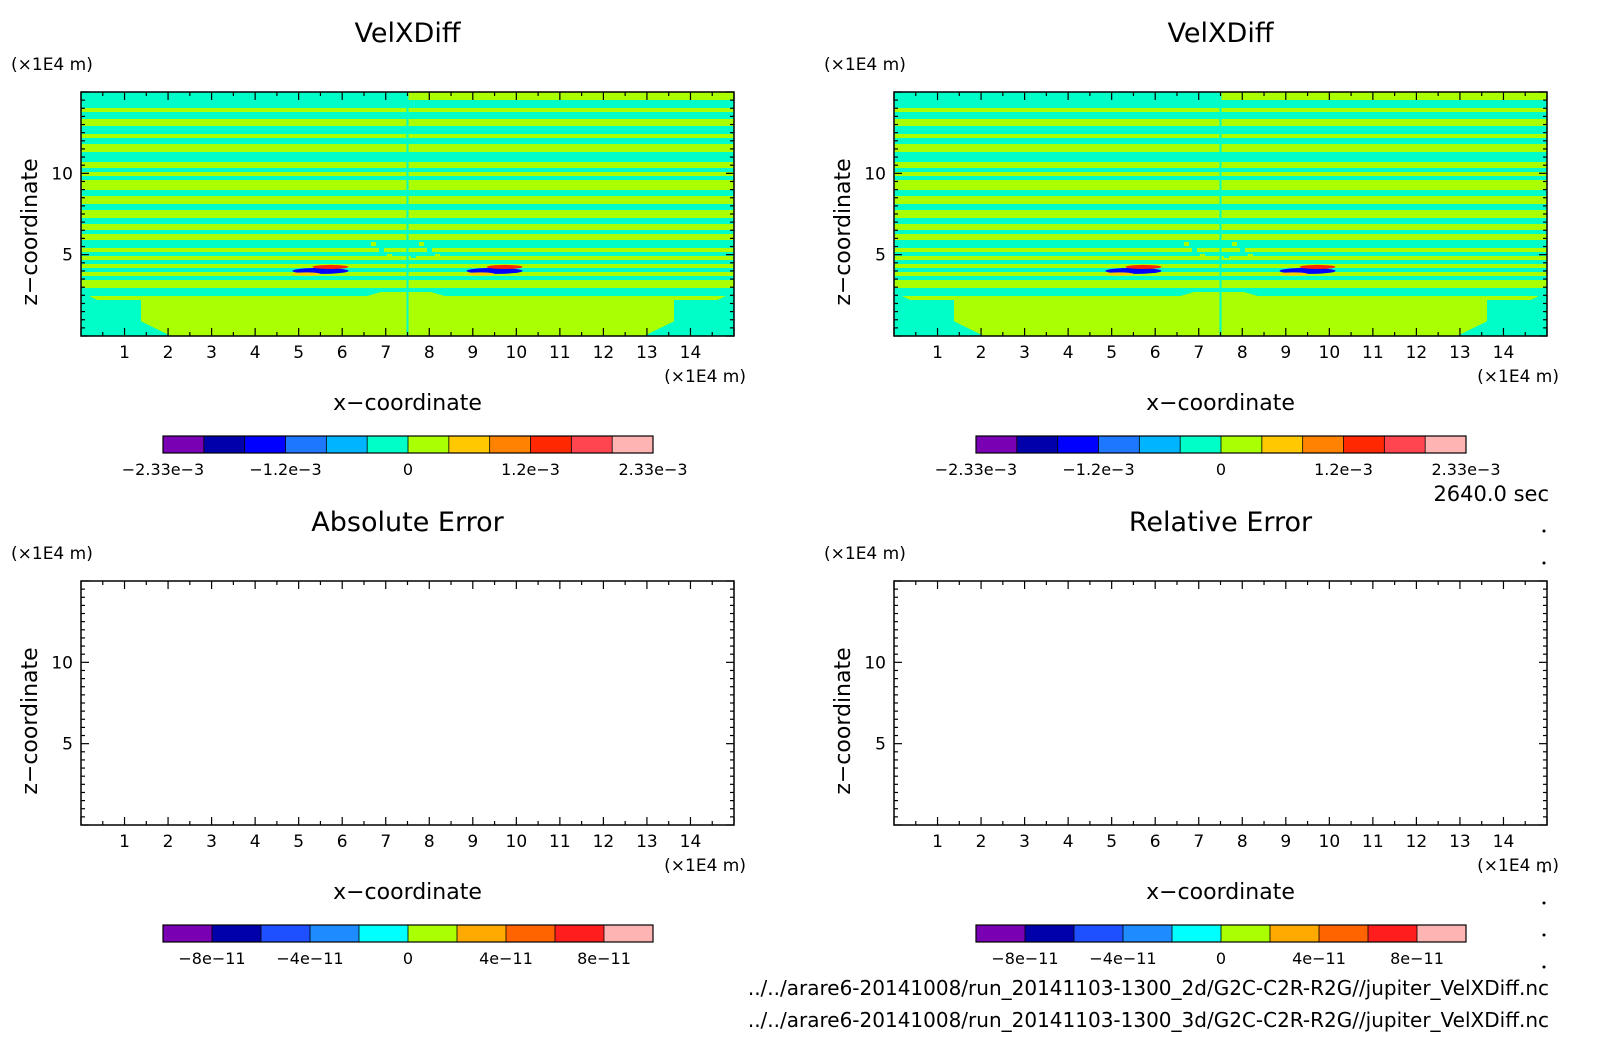 This screenshot has width=1604, height=1054. Describe the element at coordinates (1111, 842) in the screenshot. I see `x-tick-label: 5` at that location.